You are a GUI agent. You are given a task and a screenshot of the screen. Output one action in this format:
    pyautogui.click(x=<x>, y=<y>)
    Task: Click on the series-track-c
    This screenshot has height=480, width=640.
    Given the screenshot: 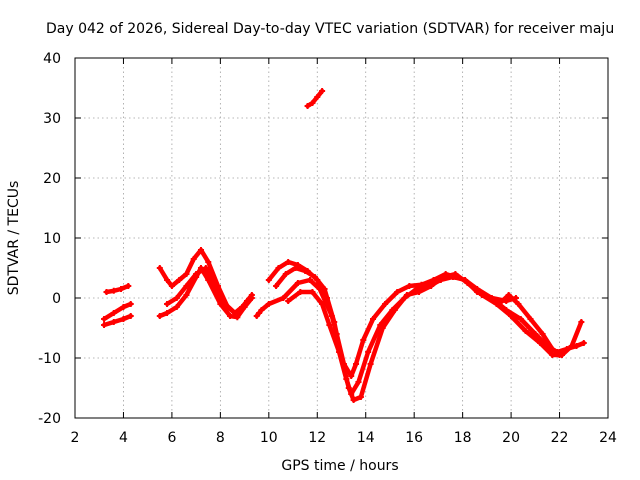 What is the action you would take?
    pyautogui.click(x=117, y=289)
    